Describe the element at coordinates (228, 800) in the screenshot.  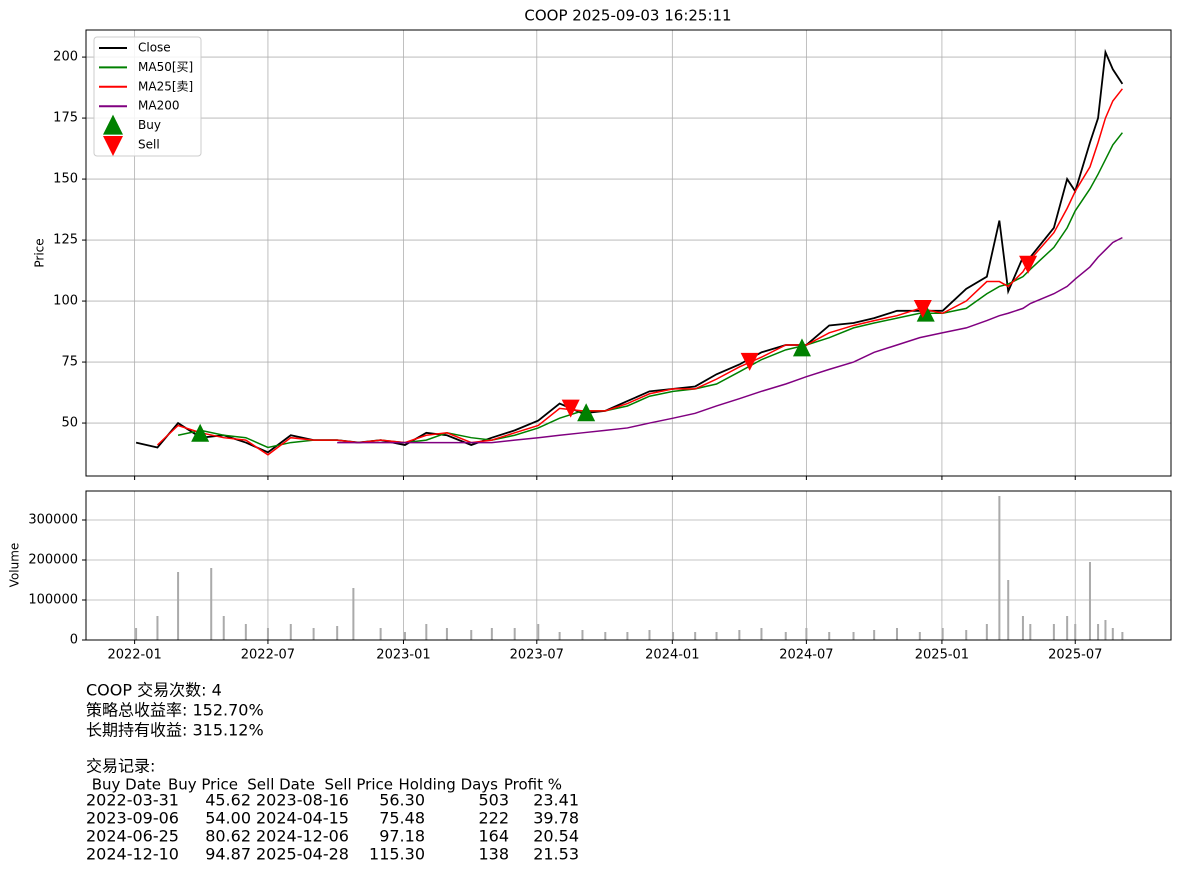
I see `table-cell: 45.62` at that location.